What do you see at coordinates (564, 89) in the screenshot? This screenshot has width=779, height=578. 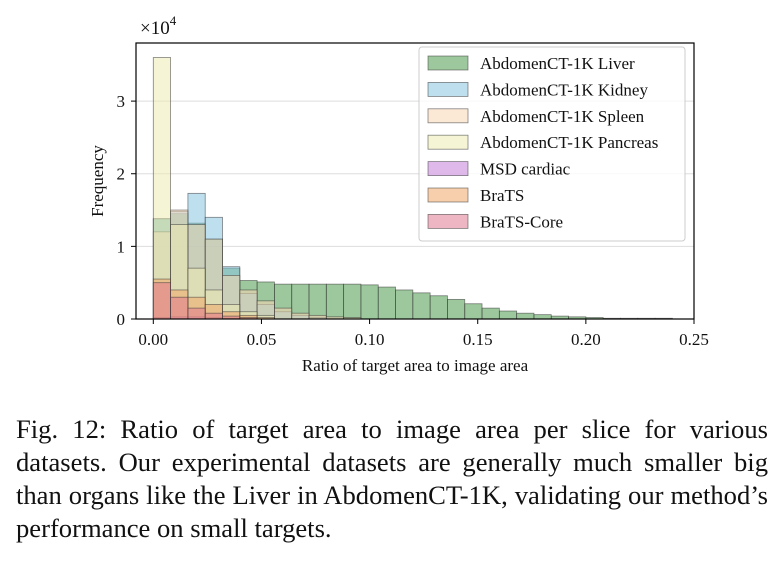 I see `legend-label-1: AbdomenCT-1K Kidney` at bounding box center [564, 89].